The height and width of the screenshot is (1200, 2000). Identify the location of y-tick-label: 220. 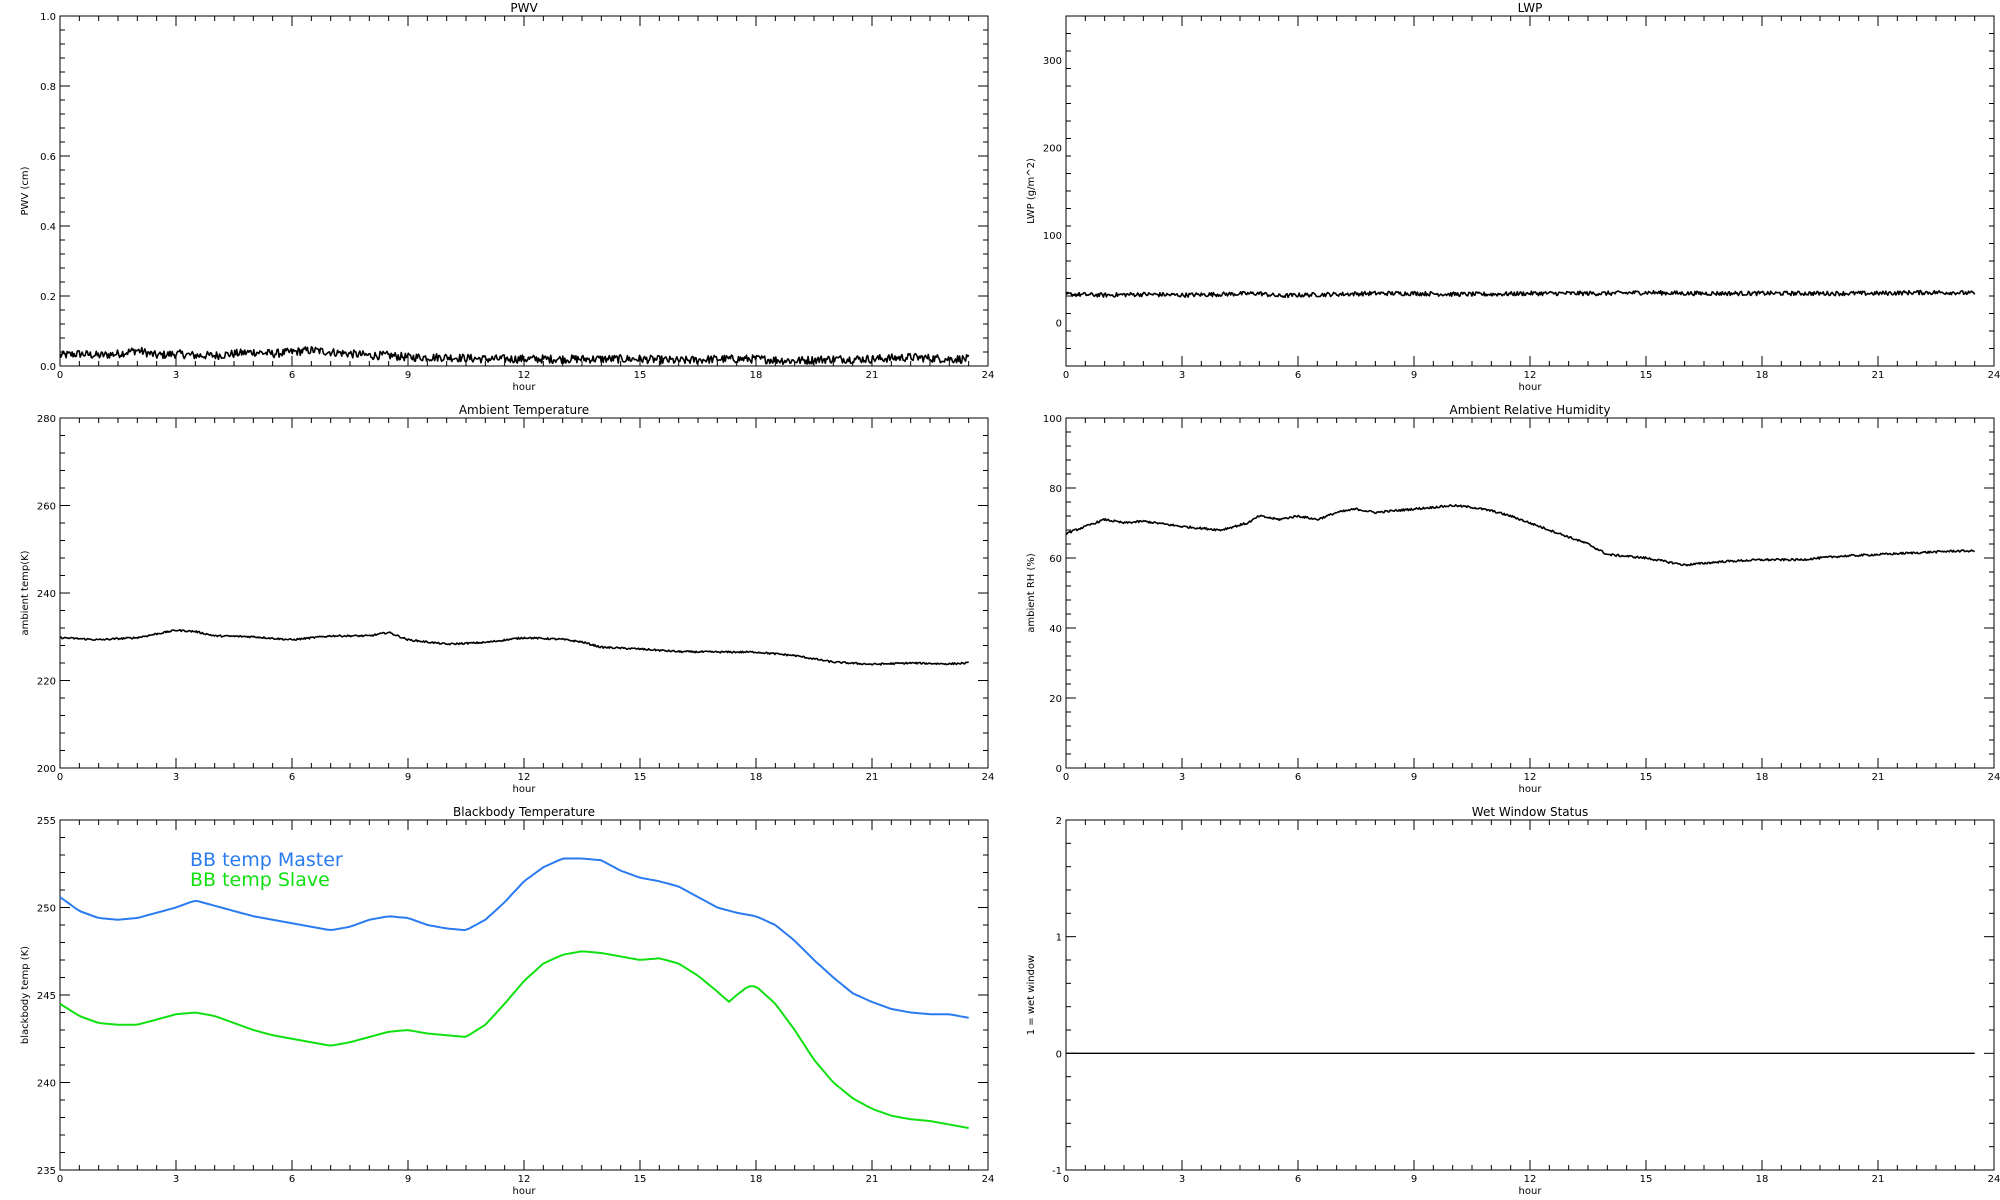
(46, 682).